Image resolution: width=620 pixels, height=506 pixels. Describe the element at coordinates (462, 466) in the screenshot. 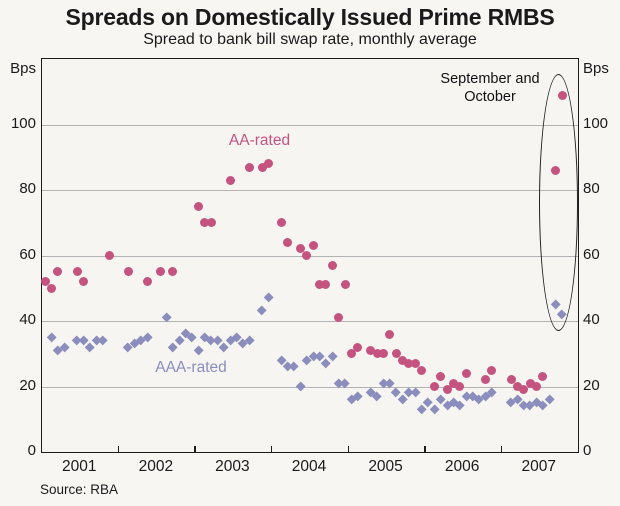

I see `x-axis-label-2006: 2006` at that location.